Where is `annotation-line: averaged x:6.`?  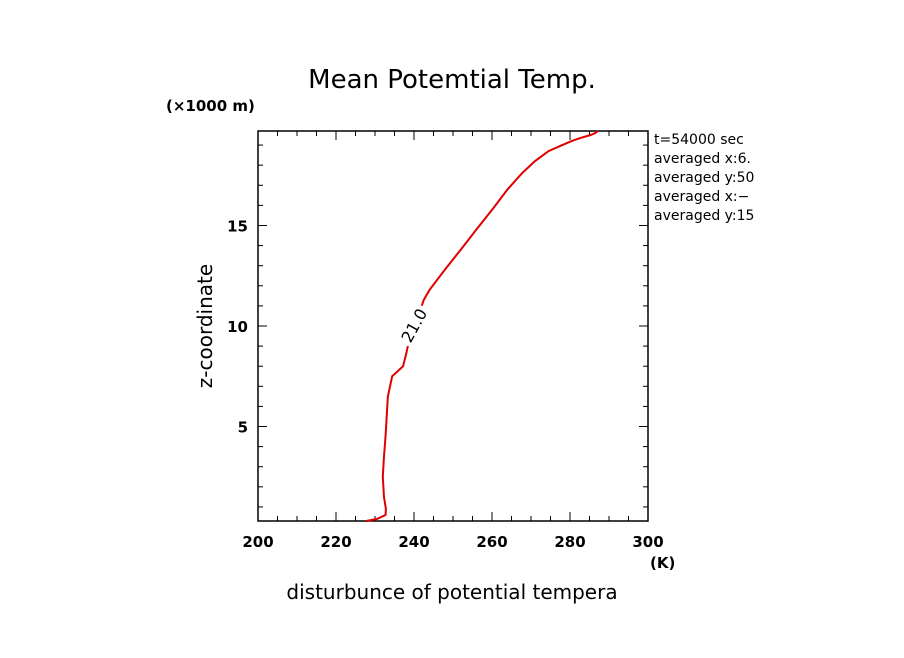 annotation-line: averaged x:6. is located at coordinates (702, 159).